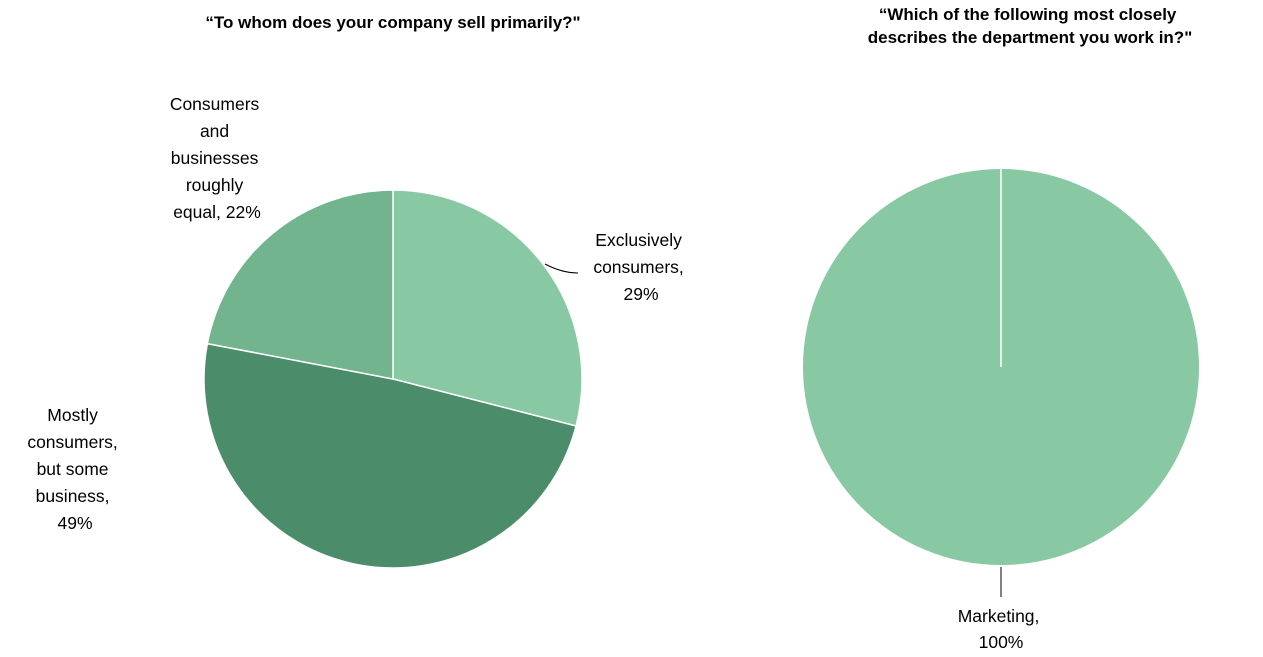 This screenshot has width=1263, height=657. What do you see at coordinates (215, 104) in the screenshot?
I see `slice-label-consumers-and-businesses-line-1: Consumers` at bounding box center [215, 104].